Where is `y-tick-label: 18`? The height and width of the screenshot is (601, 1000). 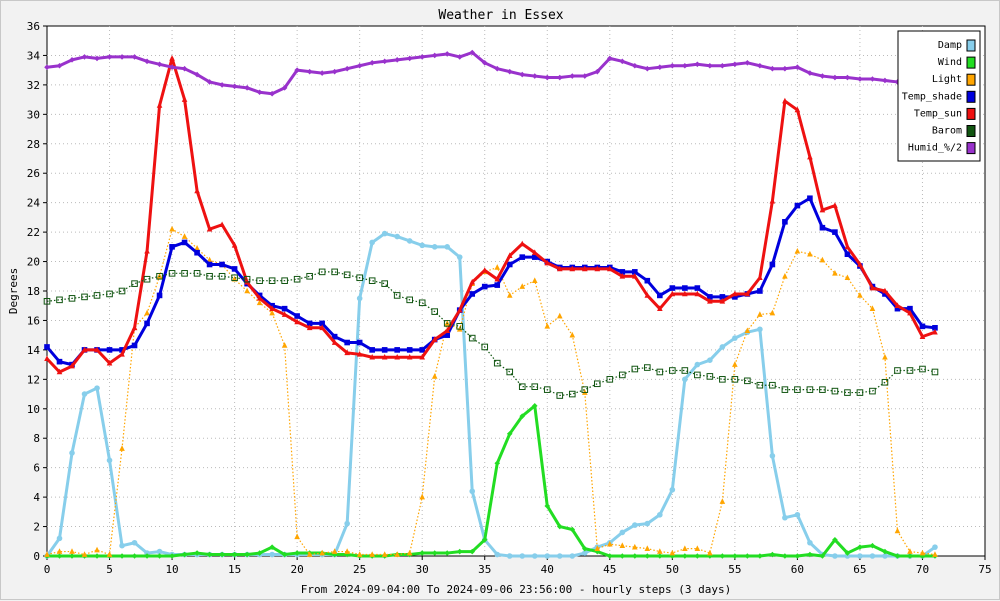 y-tick-label: 18 is located at coordinates (33, 291).